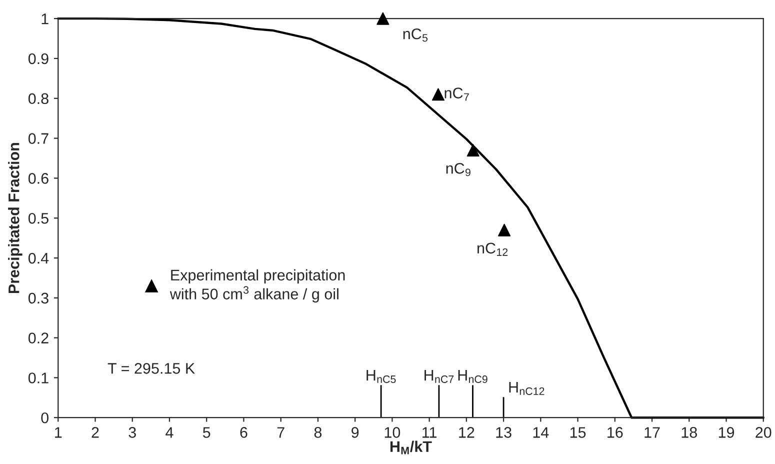  Describe the element at coordinates (318, 432) in the screenshot. I see `x-tick-label: 8` at that location.